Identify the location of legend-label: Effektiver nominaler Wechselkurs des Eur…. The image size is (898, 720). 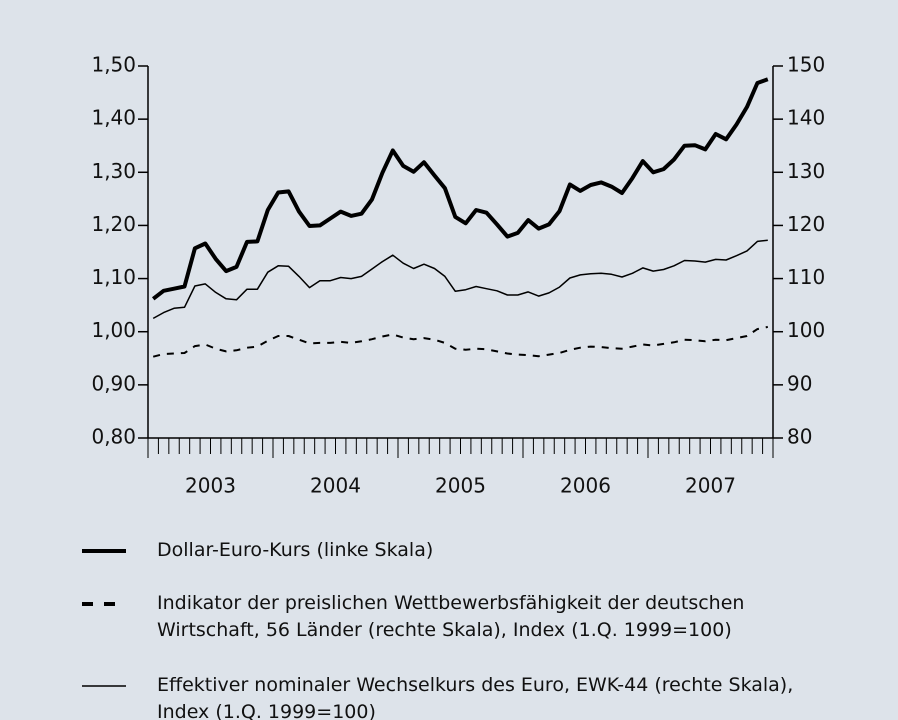
(475, 697).